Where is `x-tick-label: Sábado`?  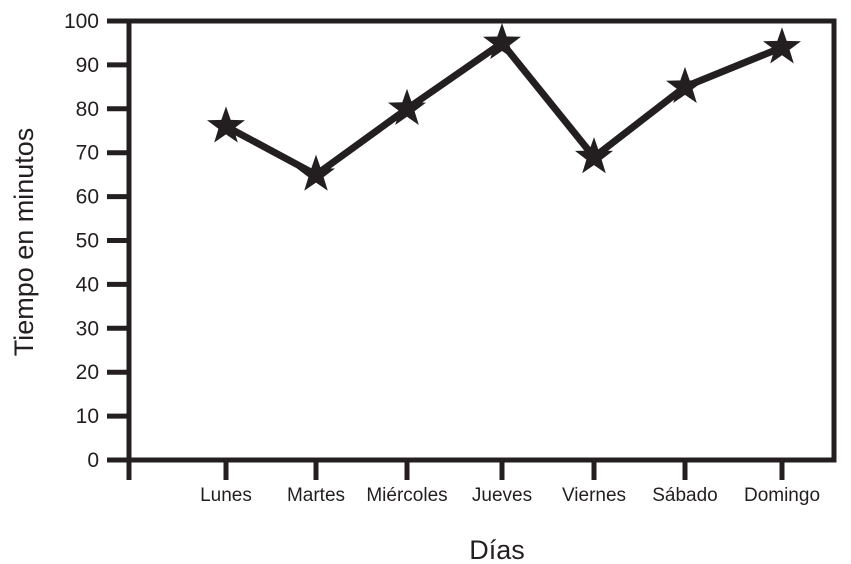
x-tick-label: Sábado is located at coordinates (685, 495).